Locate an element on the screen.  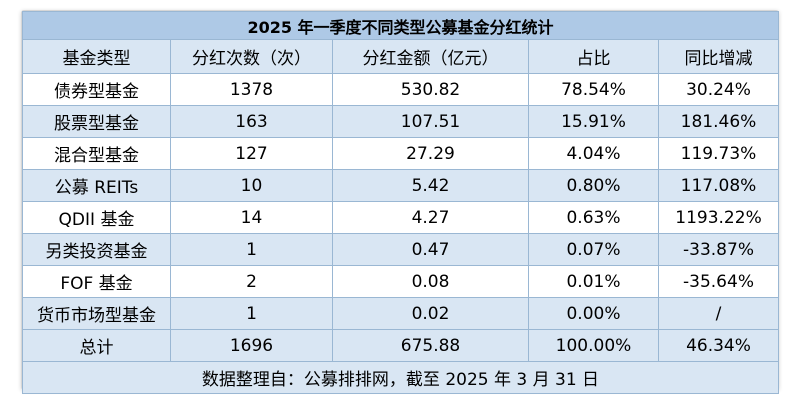
cell-dividend-amount: 107.51 is located at coordinates (430, 121).